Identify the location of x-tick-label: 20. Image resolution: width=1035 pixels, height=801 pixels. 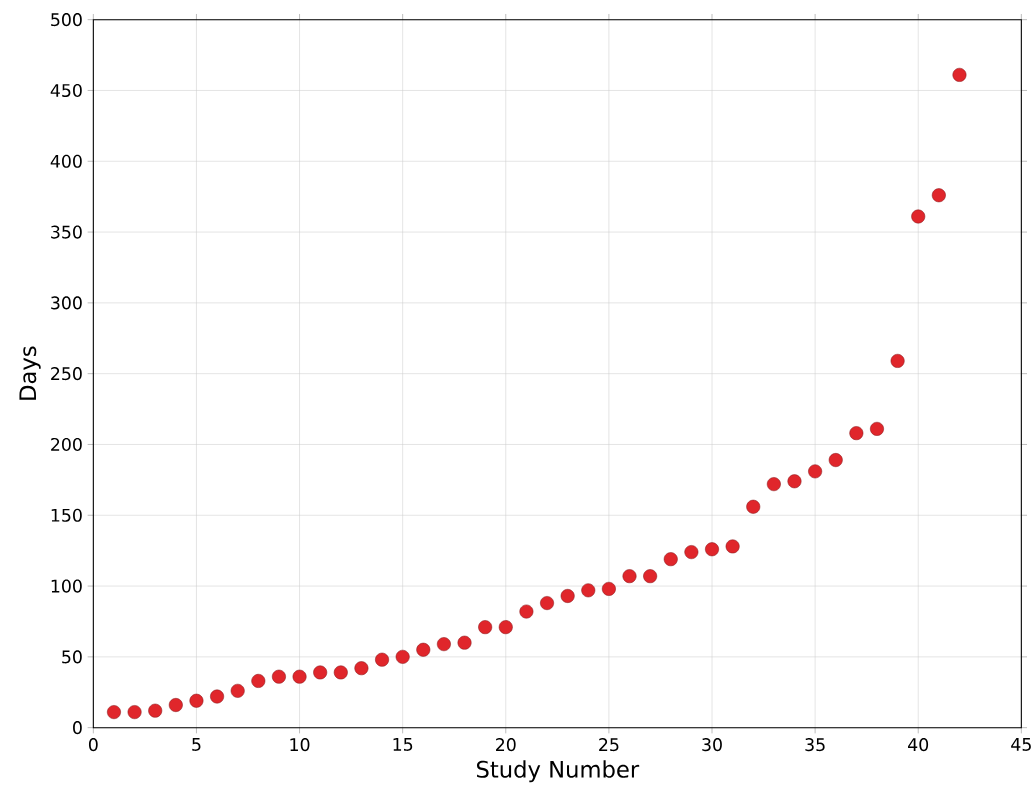
(506, 745).